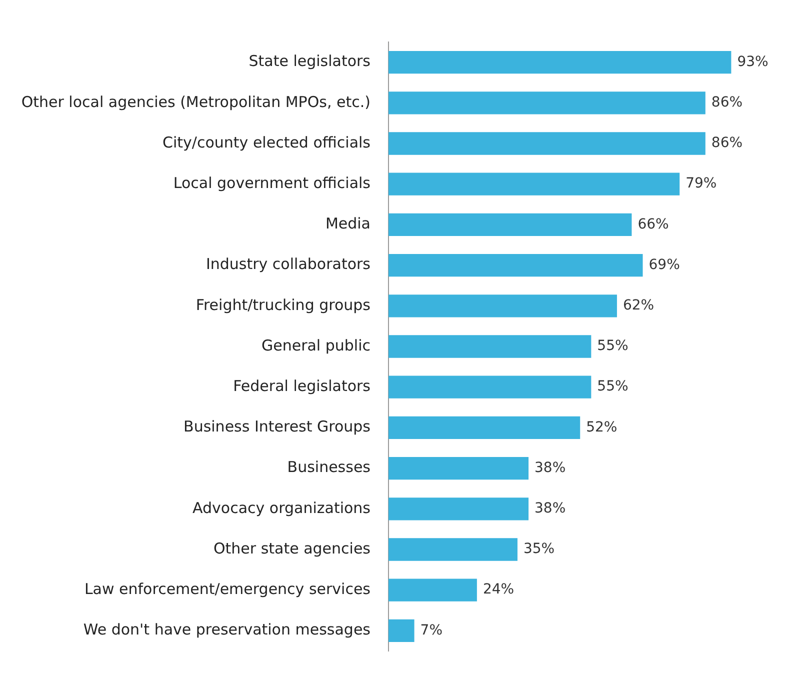  I want to click on y-tick-label: Businesses, so click(329, 467).